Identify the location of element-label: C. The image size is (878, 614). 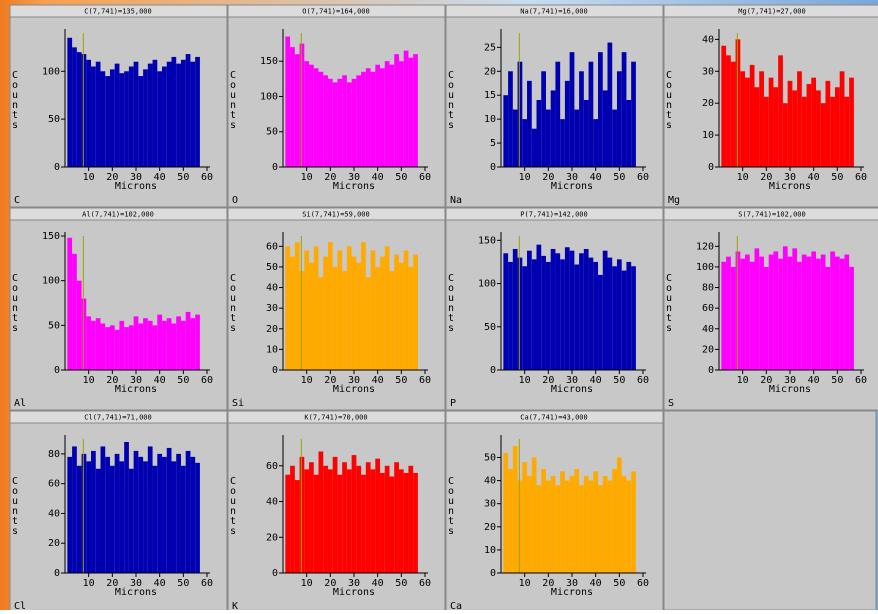
(17, 200).